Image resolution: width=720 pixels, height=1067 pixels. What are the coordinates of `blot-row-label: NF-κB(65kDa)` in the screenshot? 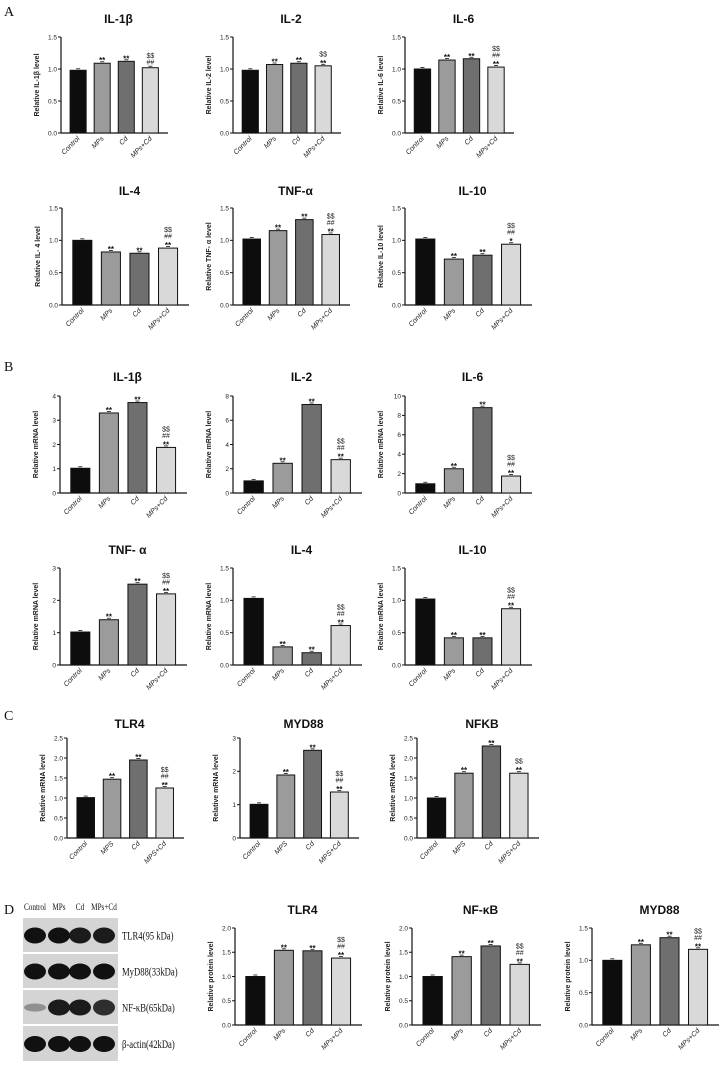 It's located at (148, 1008).